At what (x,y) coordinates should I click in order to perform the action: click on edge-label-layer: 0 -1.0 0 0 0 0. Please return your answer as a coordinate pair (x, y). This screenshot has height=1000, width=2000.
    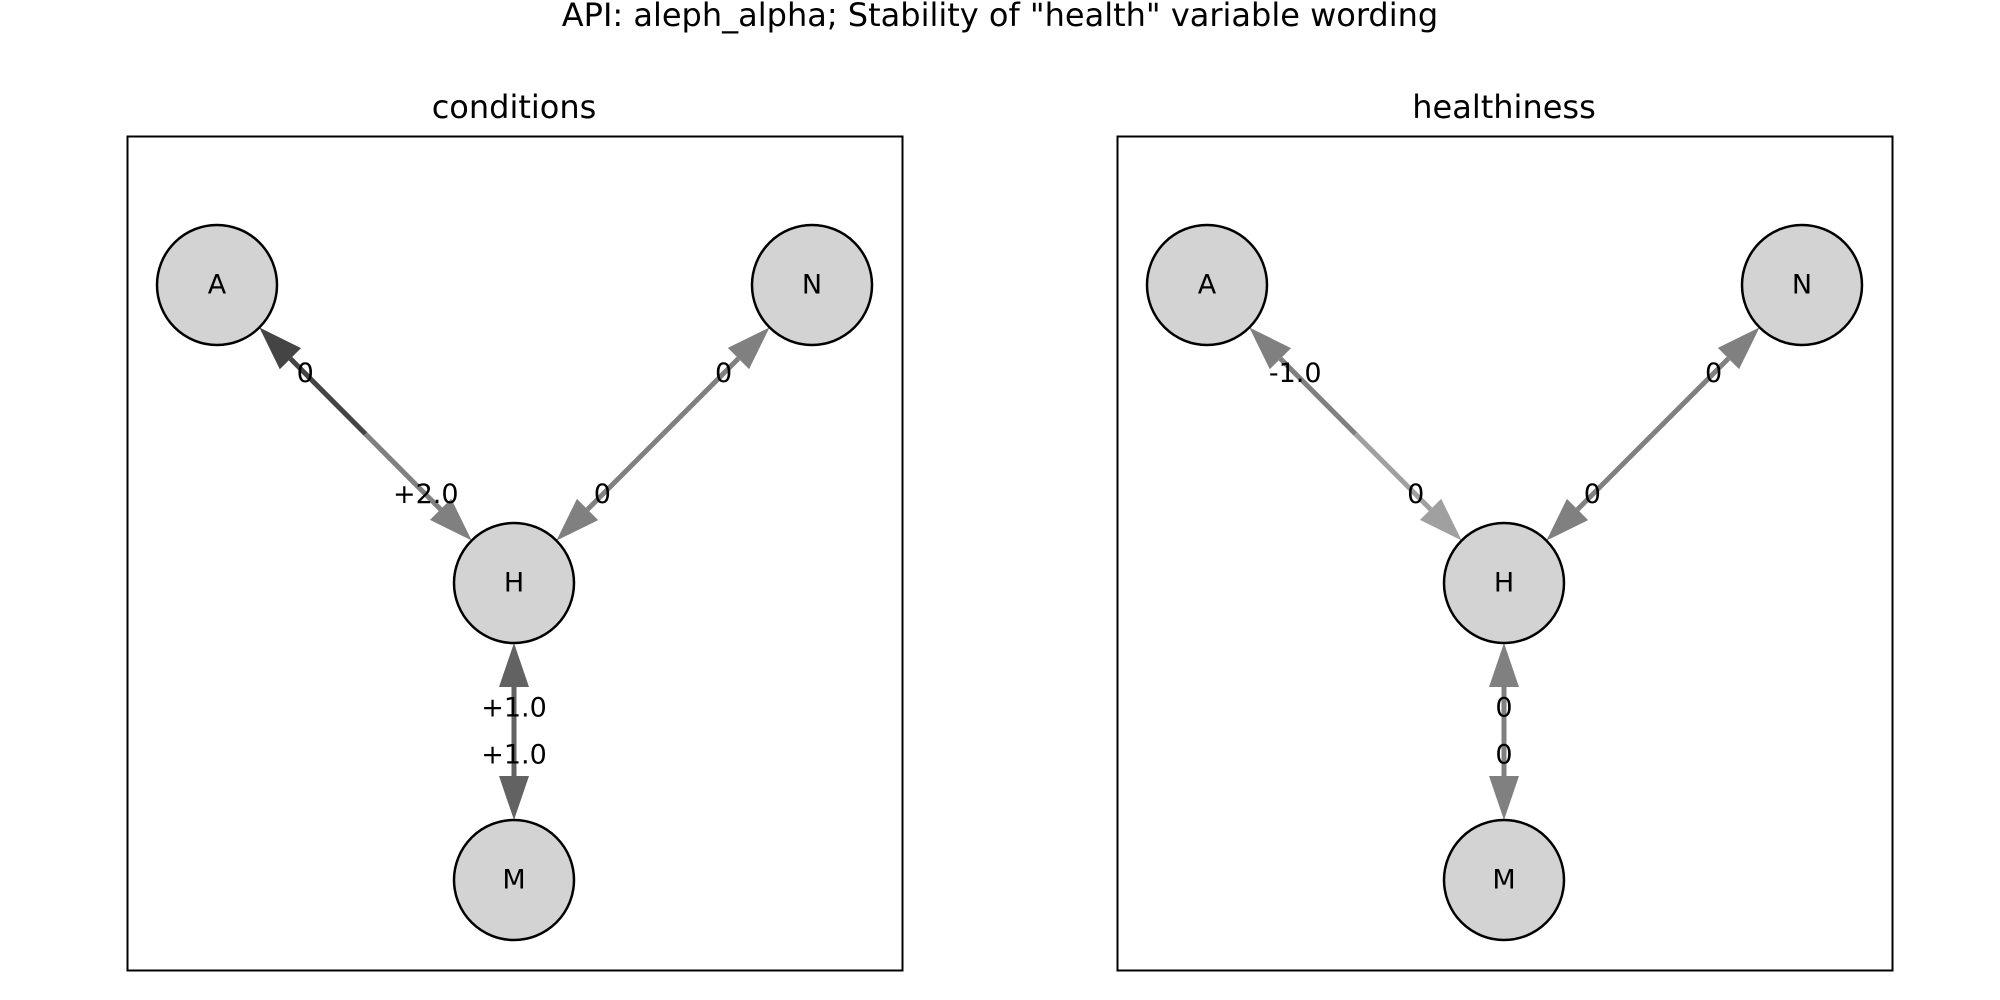
    Looking at the image, I should click on (1495, 564).